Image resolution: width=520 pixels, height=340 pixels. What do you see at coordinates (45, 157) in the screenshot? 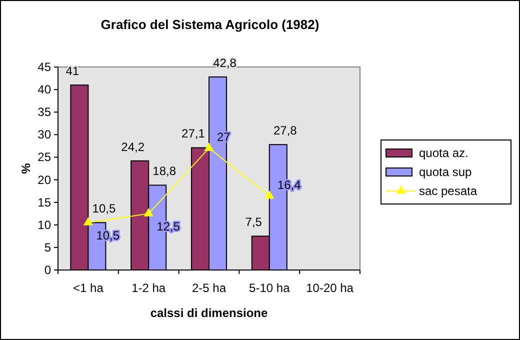
I see `y-tick-label: 25` at bounding box center [45, 157].